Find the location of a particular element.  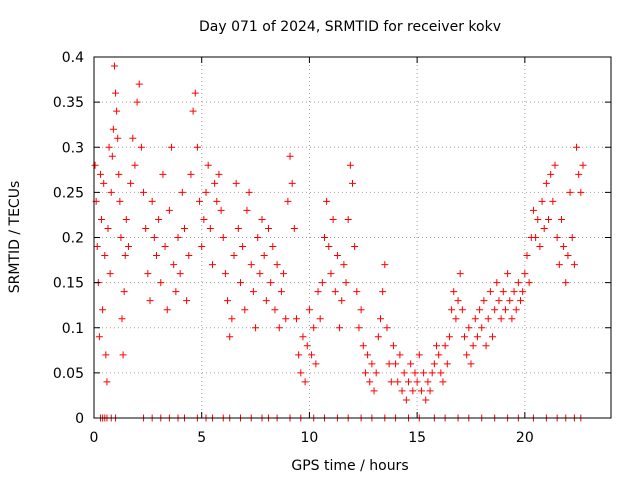

y-tick-label: 0.1 is located at coordinates (73, 329).